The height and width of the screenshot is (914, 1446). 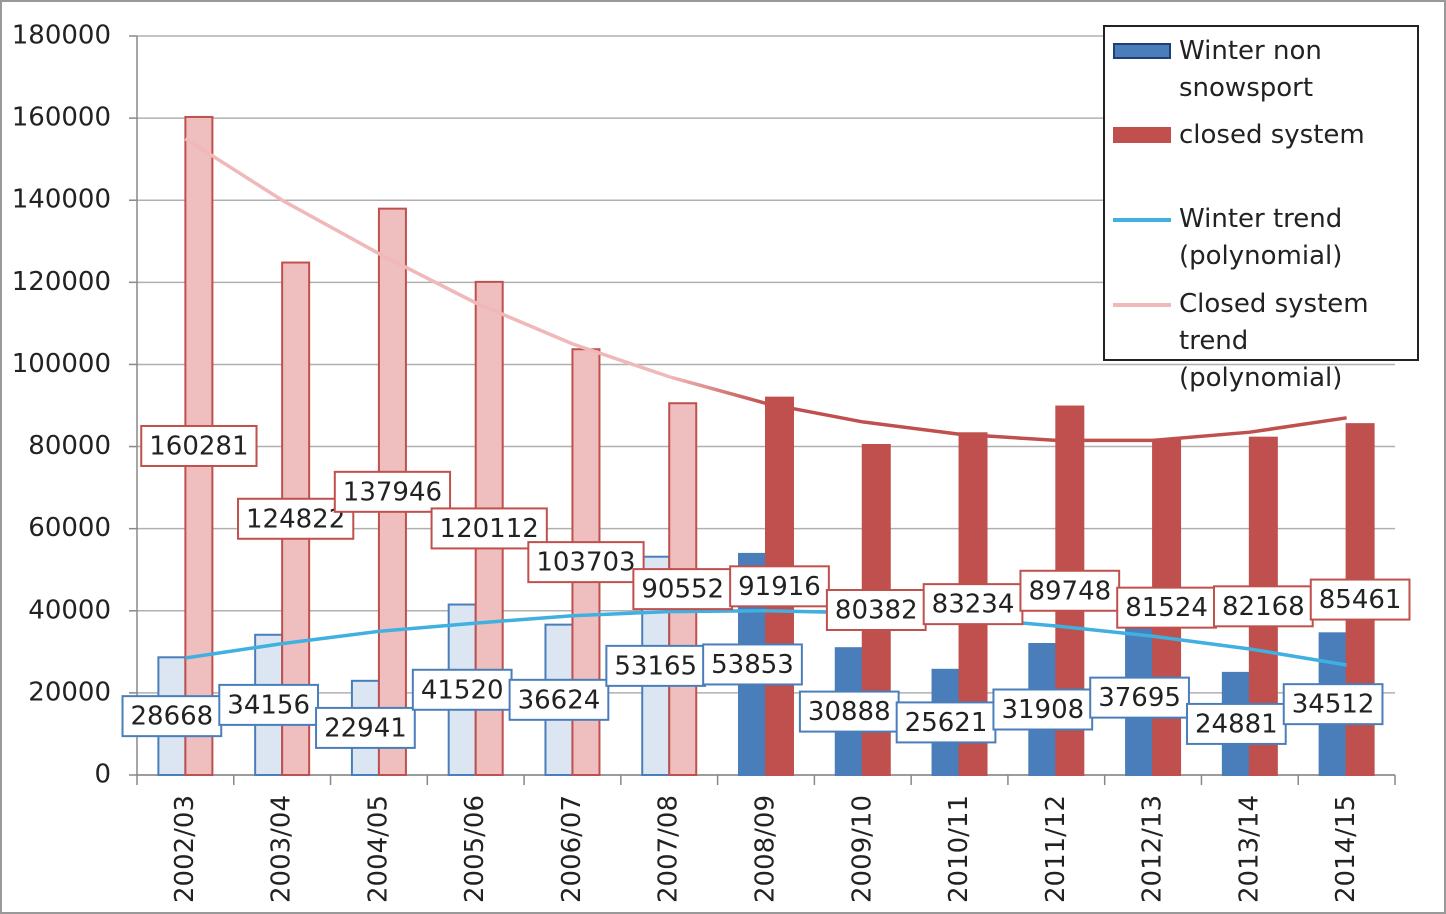 I want to click on y-tick-label: 60000, so click(x=69, y=528).